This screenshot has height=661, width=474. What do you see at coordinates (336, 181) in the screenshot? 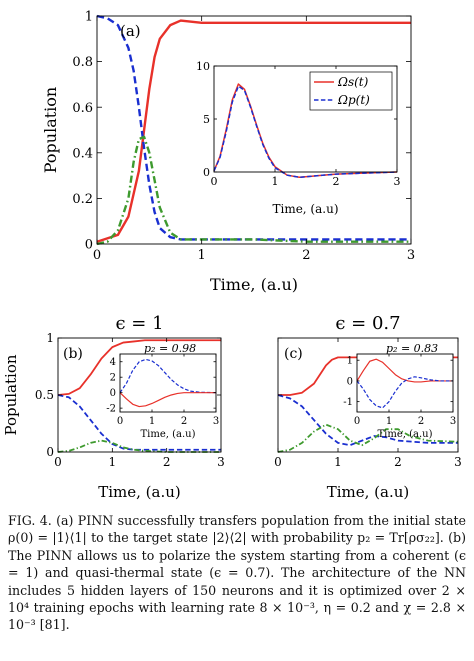
I see `a-inset-xtick-label: 2` at bounding box center [336, 181].